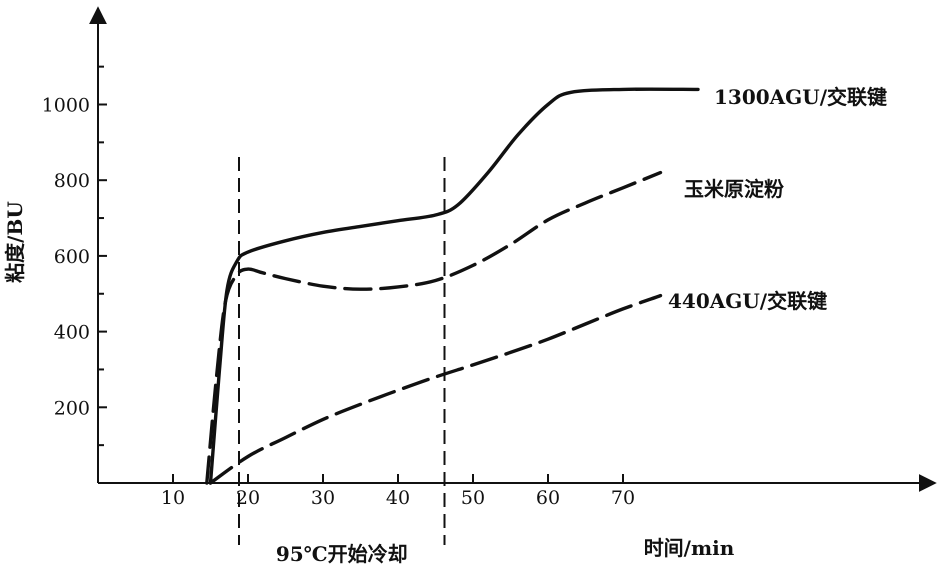  I want to click on x-tick-label: 20, so click(248, 498).